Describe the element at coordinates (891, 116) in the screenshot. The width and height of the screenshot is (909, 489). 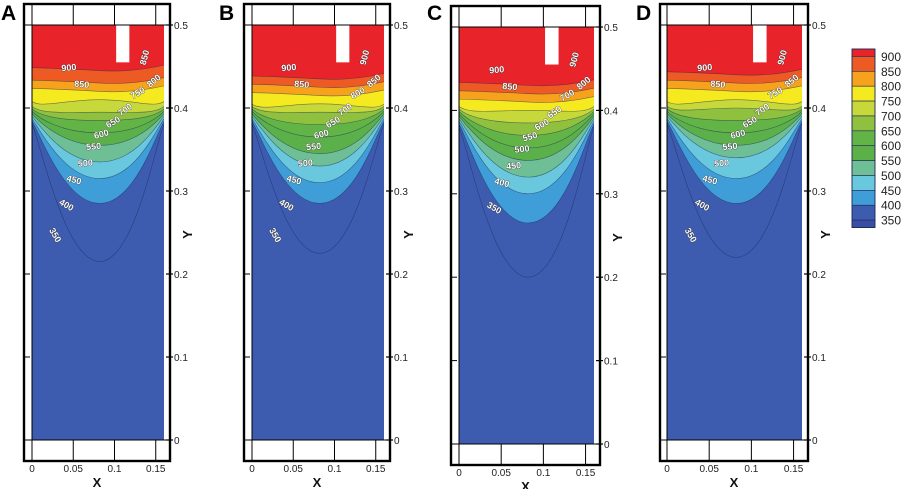
I see `legend-label: 700` at that location.